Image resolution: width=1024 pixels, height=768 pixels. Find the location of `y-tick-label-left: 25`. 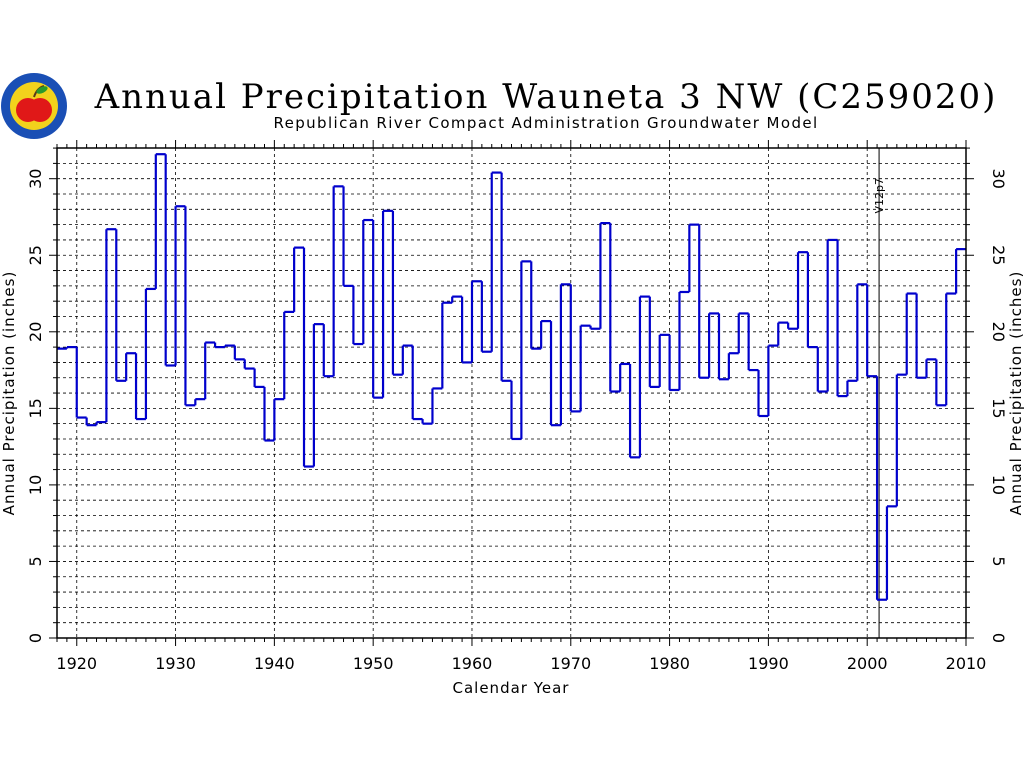

y-tick-label-left: 25 is located at coordinates (35, 255).